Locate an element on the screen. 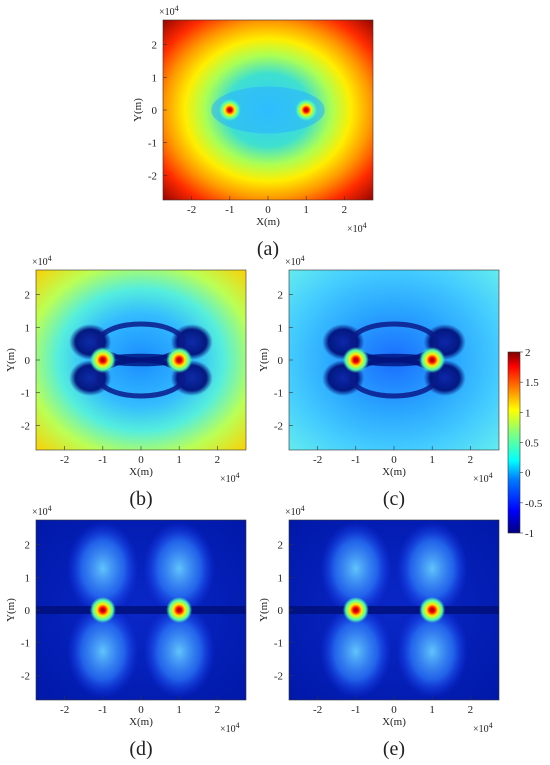 Image resolution: width=550 pixels, height=765 pixels. panel-label: (a) is located at coordinates (268, 249).